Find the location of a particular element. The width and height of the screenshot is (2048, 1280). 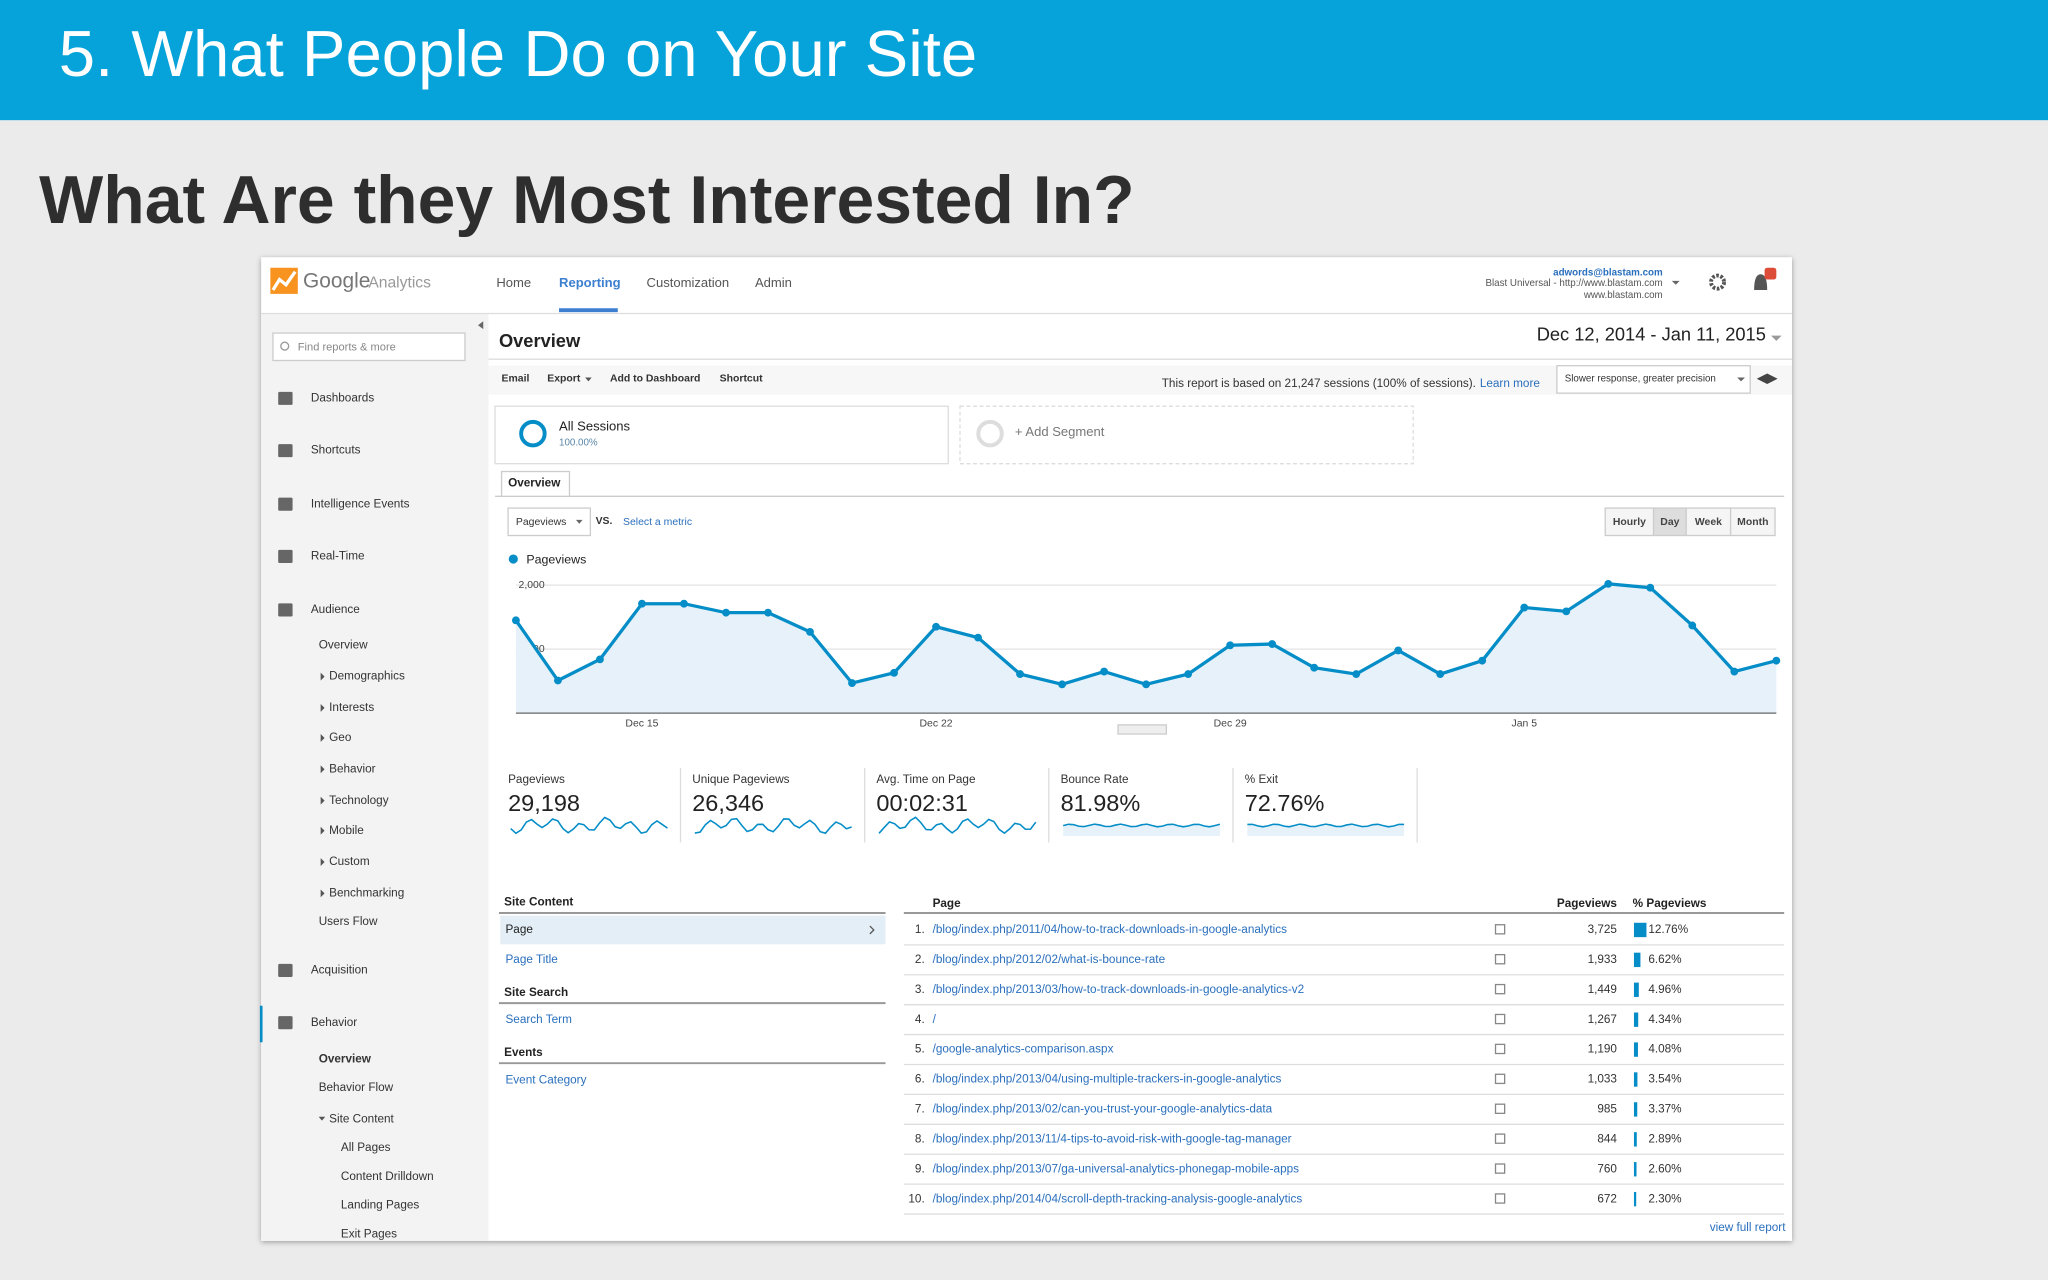

sidebar-item: Acquisition is located at coordinates (339, 970).